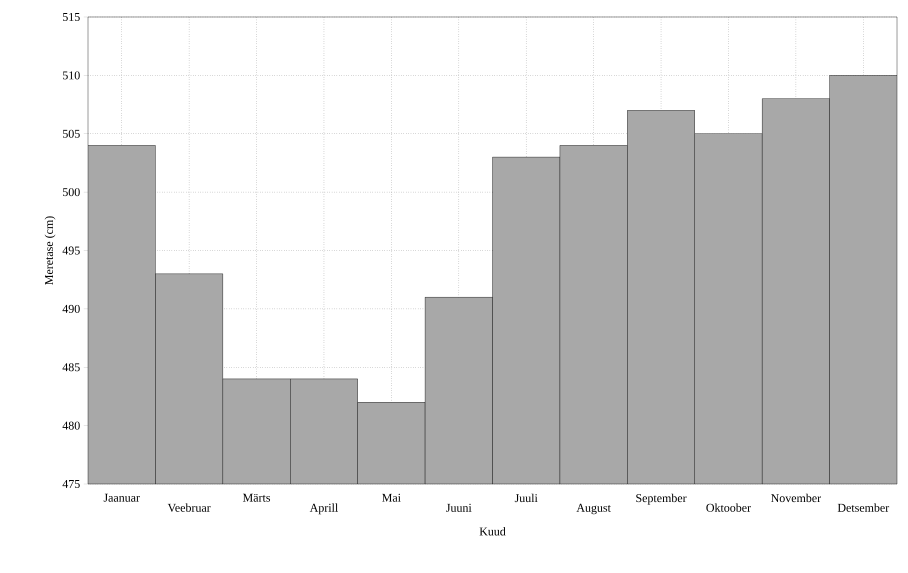  What do you see at coordinates (256, 498) in the screenshot?
I see `x-tick-label: Märts` at bounding box center [256, 498].